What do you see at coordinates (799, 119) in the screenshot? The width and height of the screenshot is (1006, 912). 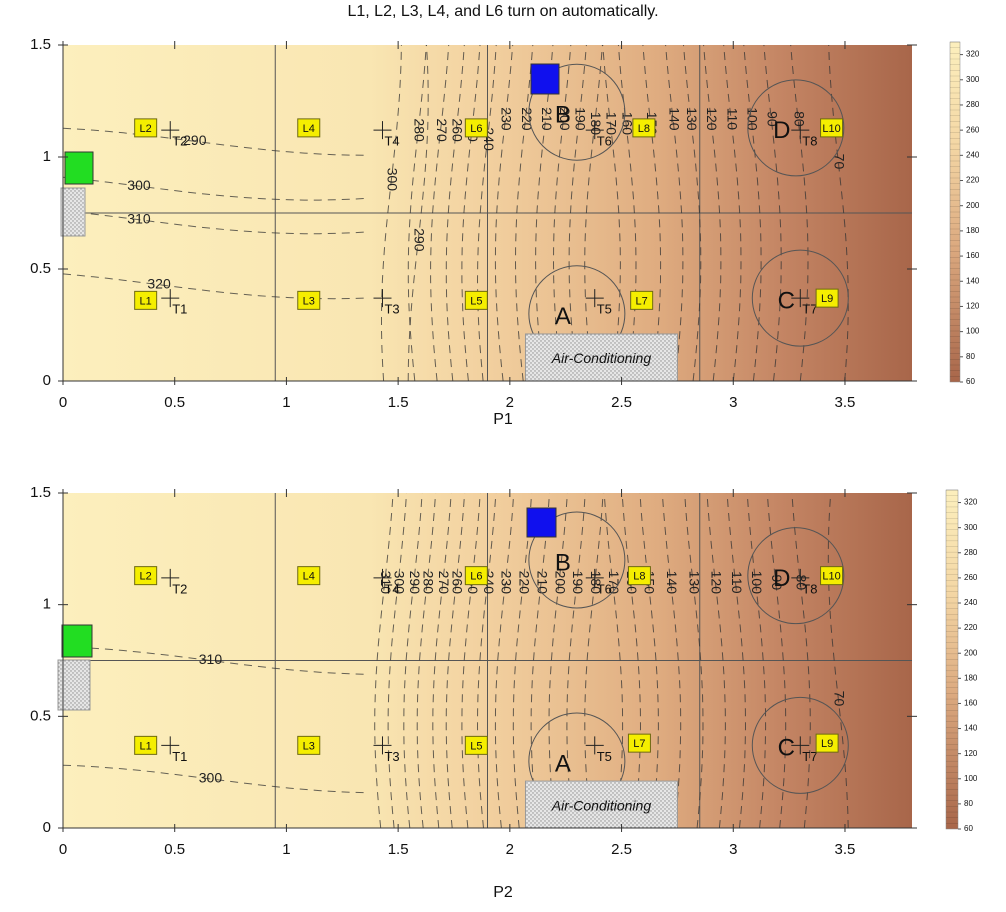 I see `contour-label: 80` at bounding box center [799, 119].